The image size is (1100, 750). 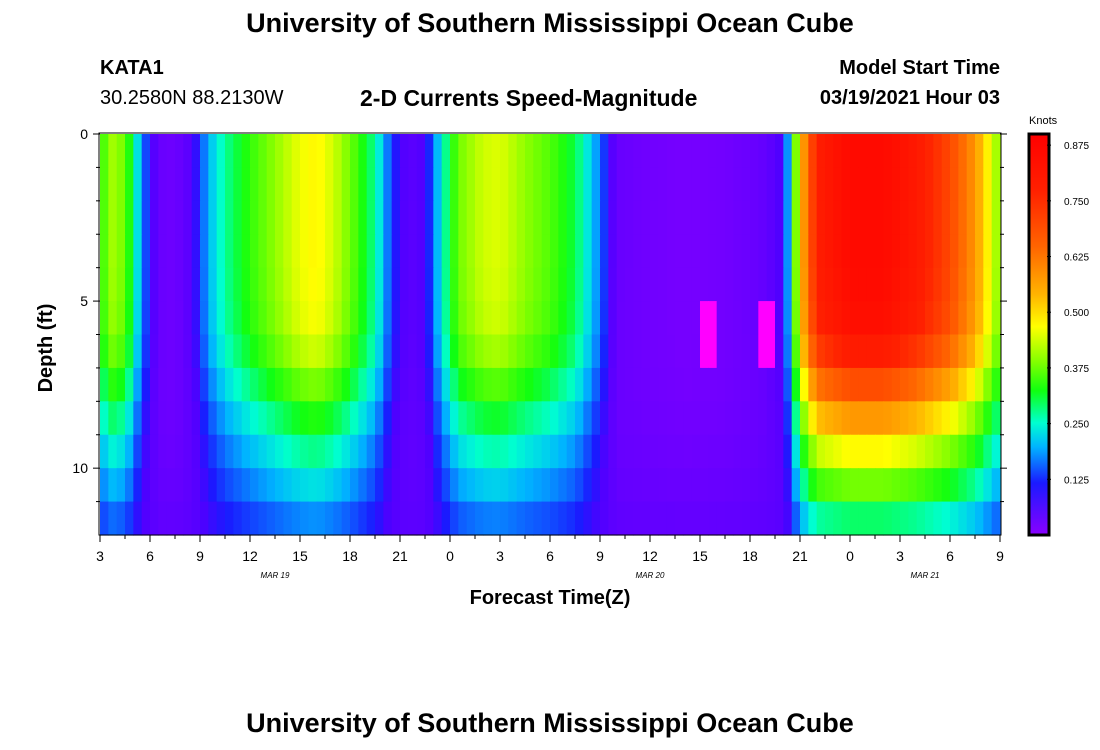 What do you see at coordinates (250, 556) in the screenshot?
I see `x-tick-label: 12` at bounding box center [250, 556].